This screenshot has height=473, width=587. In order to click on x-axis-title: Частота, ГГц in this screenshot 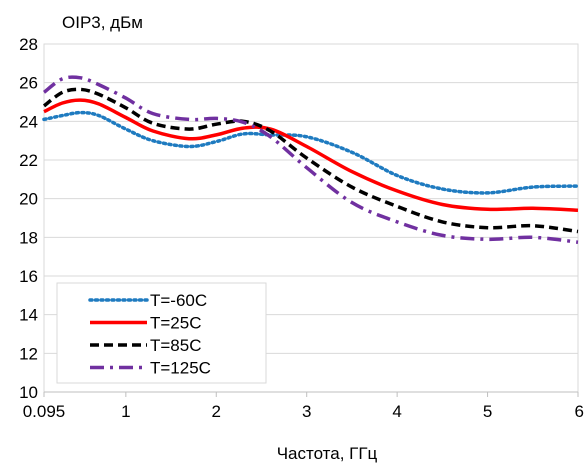, I will do `click(327, 453)`.